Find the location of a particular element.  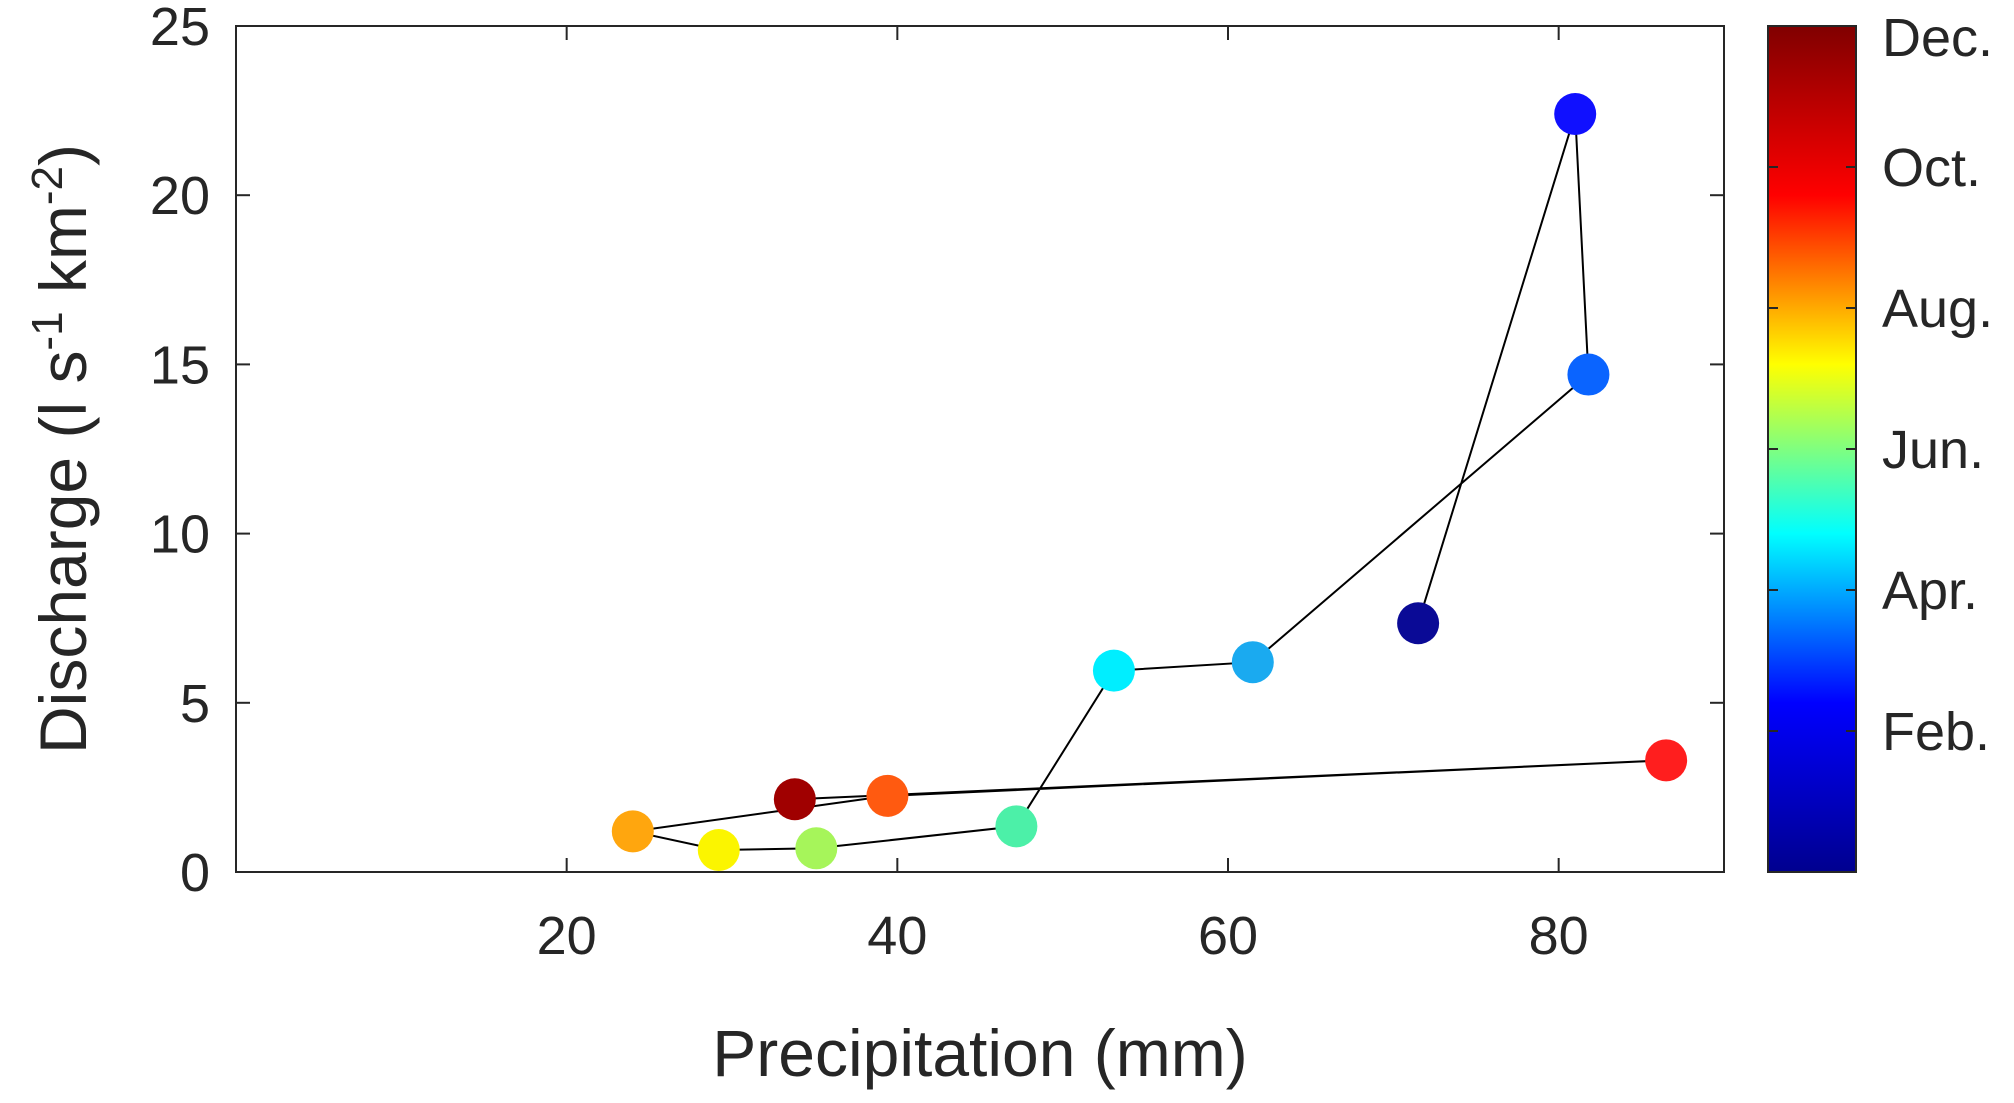

x-tick-label: 60 is located at coordinates (1228, 936).